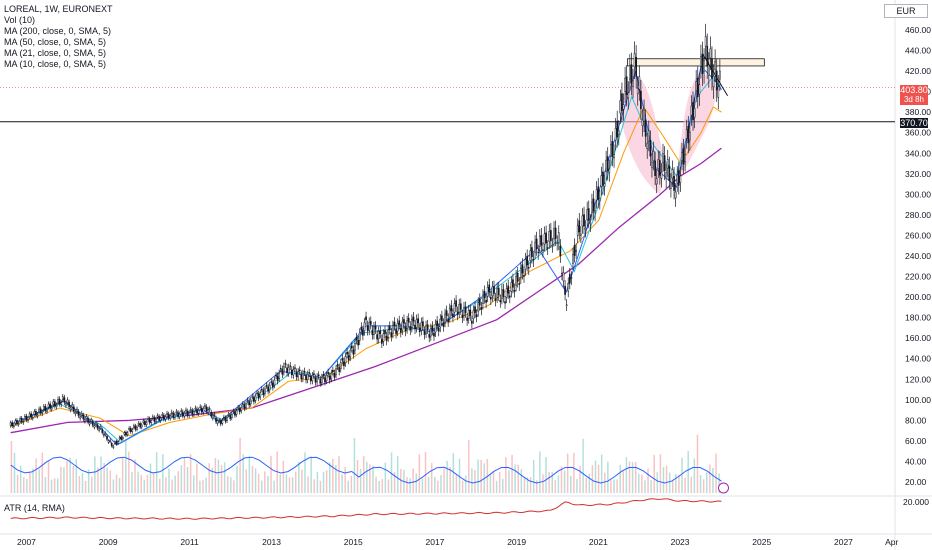 The width and height of the screenshot is (932, 550). Describe the element at coordinates (918, 71) in the screenshot. I see `y-tick-label: 420.00` at that location.